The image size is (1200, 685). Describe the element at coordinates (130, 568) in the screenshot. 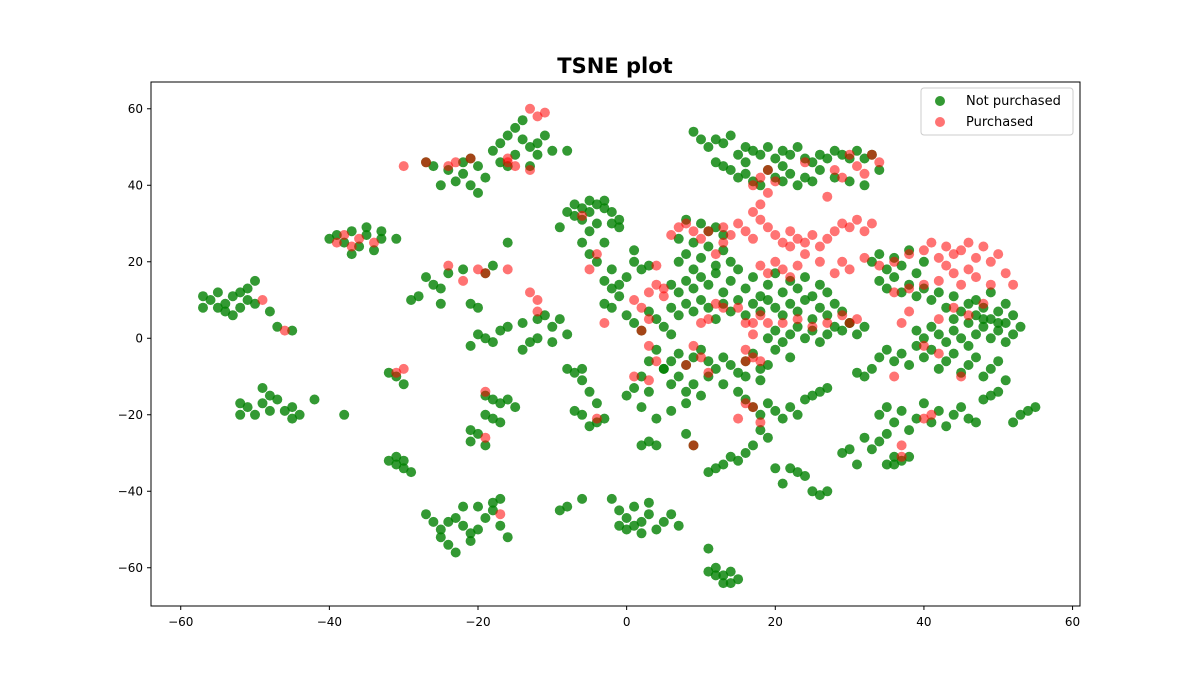

I see `y-tick-label: −60` at that location.